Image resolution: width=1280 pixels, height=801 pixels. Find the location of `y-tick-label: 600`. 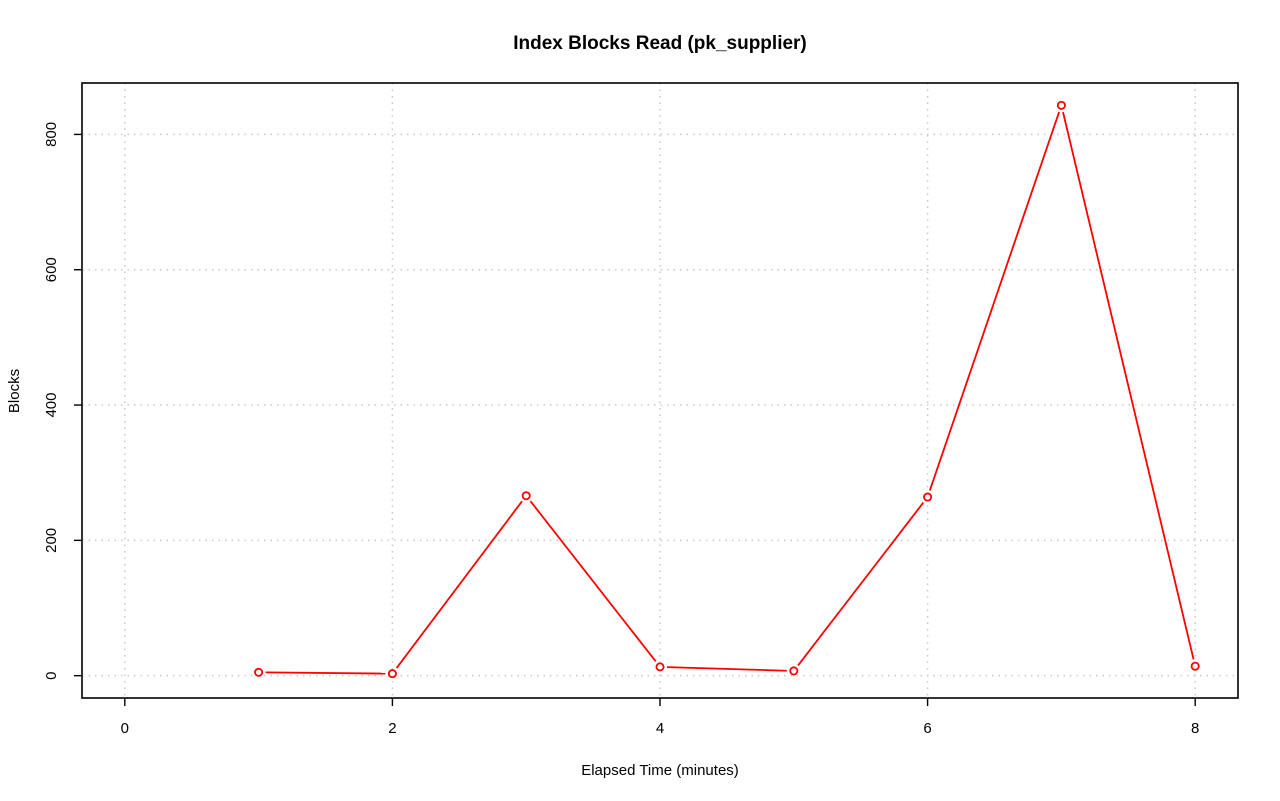

y-tick-label: 600 is located at coordinates (51, 269).